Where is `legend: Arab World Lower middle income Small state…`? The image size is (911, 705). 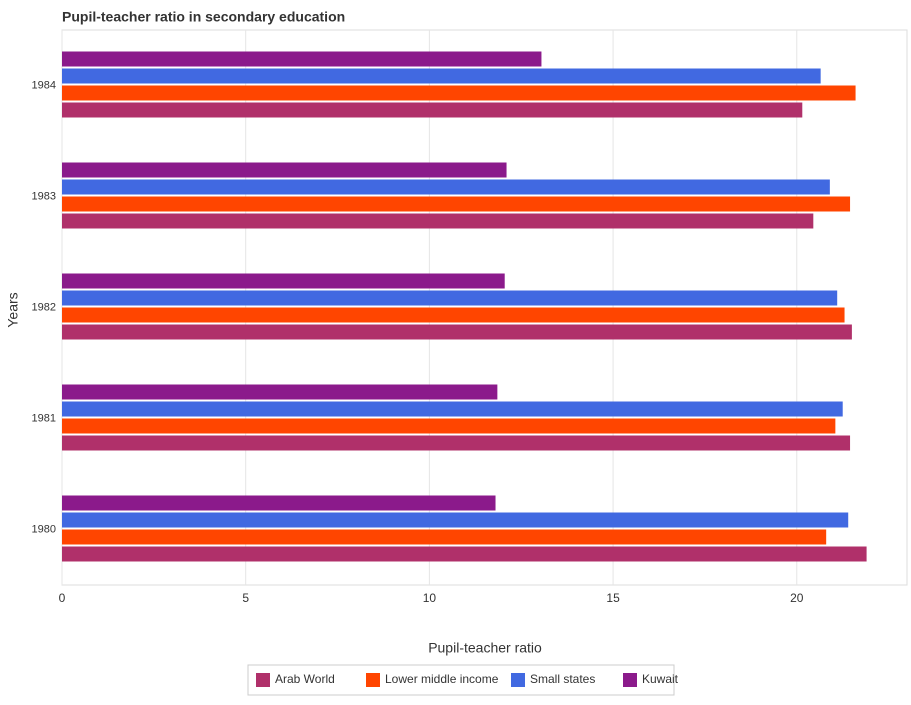 legend: Arab World Lower middle income Small state… is located at coordinates (463, 680).